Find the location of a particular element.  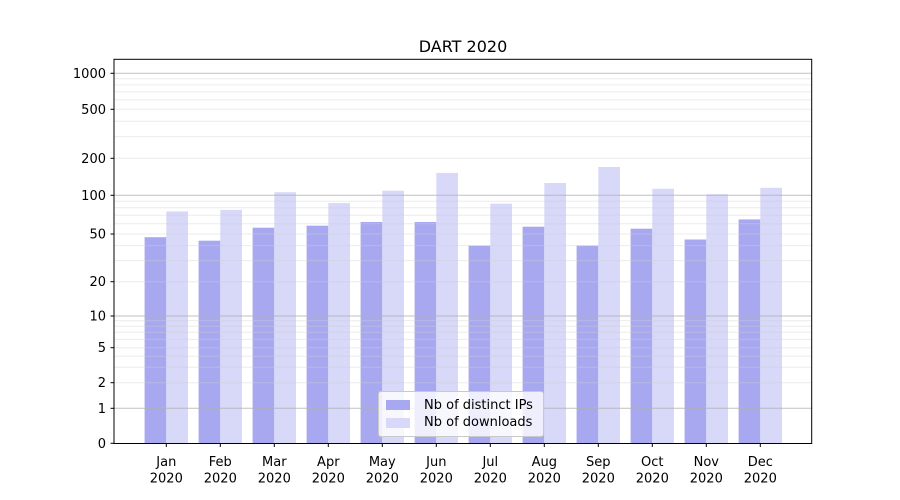

x-tick-label-year-mar: 2020 is located at coordinates (274, 479).